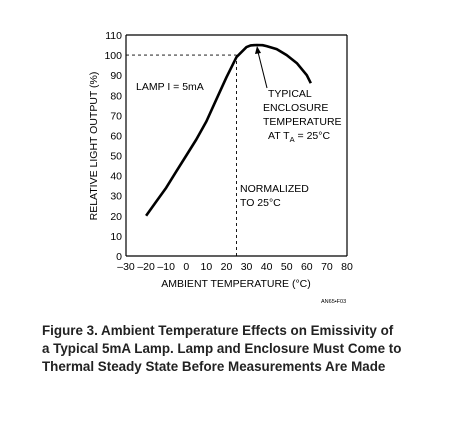 This screenshot has height=432, width=457. Describe the element at coordinates (235, 267) in the screenshot. I see `x-axis-ticks: –30 –20 –10 0 10 20 30 40 50 60 70 80` at that location.